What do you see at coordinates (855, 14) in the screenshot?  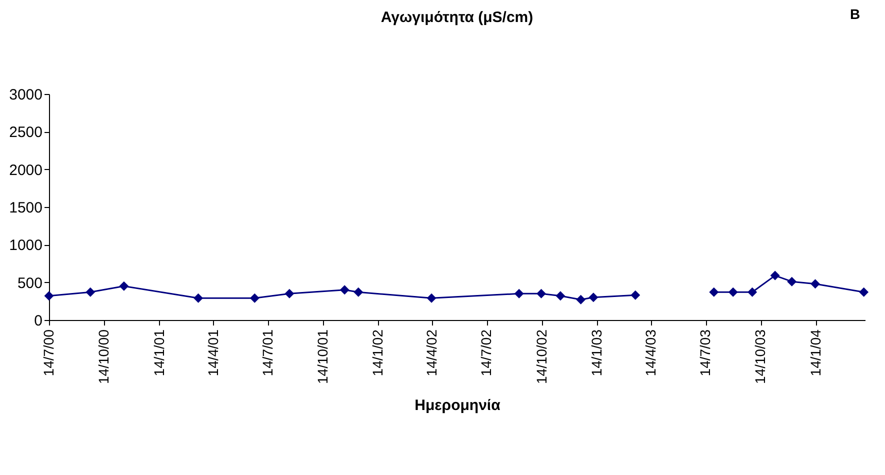 I see `text: B` at bounding box center [855, 14].